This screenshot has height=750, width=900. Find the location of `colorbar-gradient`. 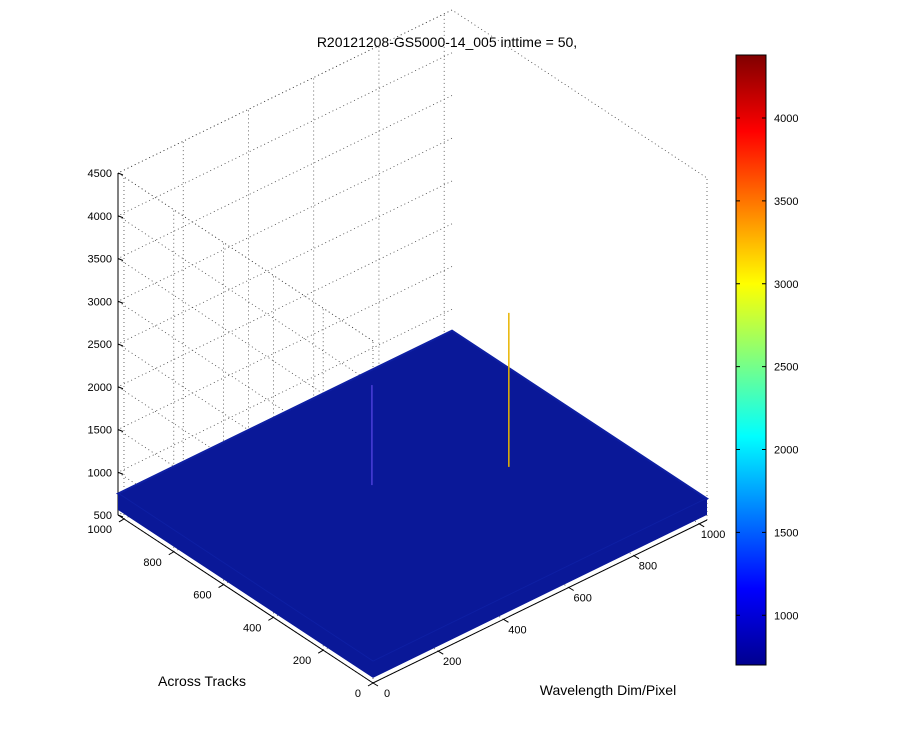

colorbar-gradient is located at coordinates (751, 360).